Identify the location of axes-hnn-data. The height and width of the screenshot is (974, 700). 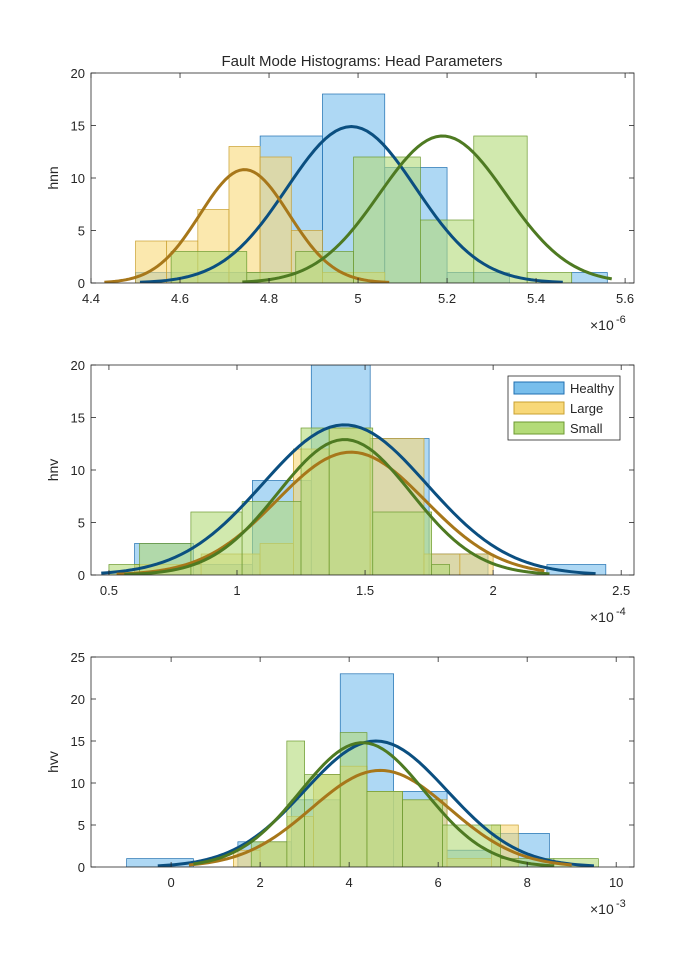
(358, 188).